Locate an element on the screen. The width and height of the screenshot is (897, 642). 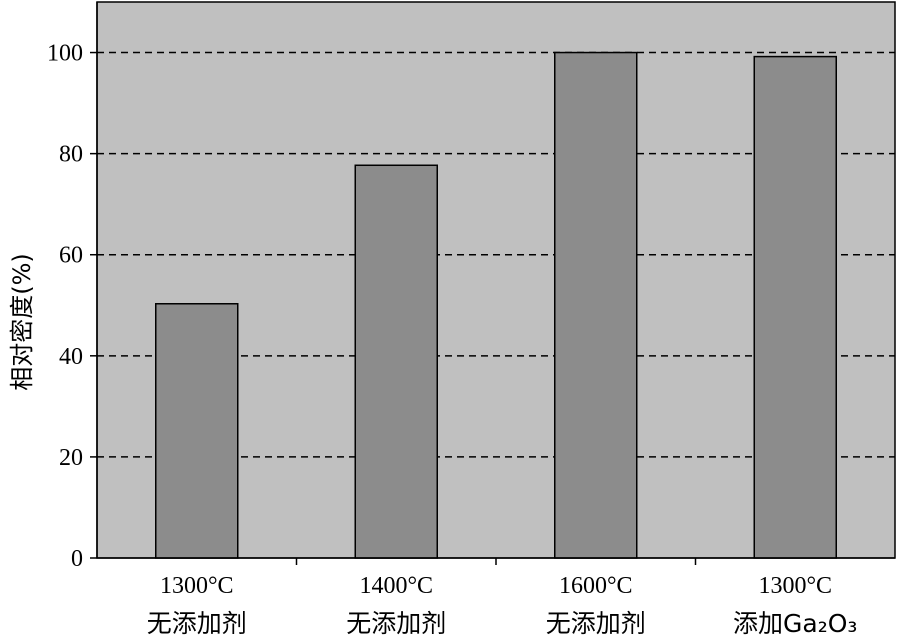
y-tick-label: 60 is located at coordinates (71, 256).